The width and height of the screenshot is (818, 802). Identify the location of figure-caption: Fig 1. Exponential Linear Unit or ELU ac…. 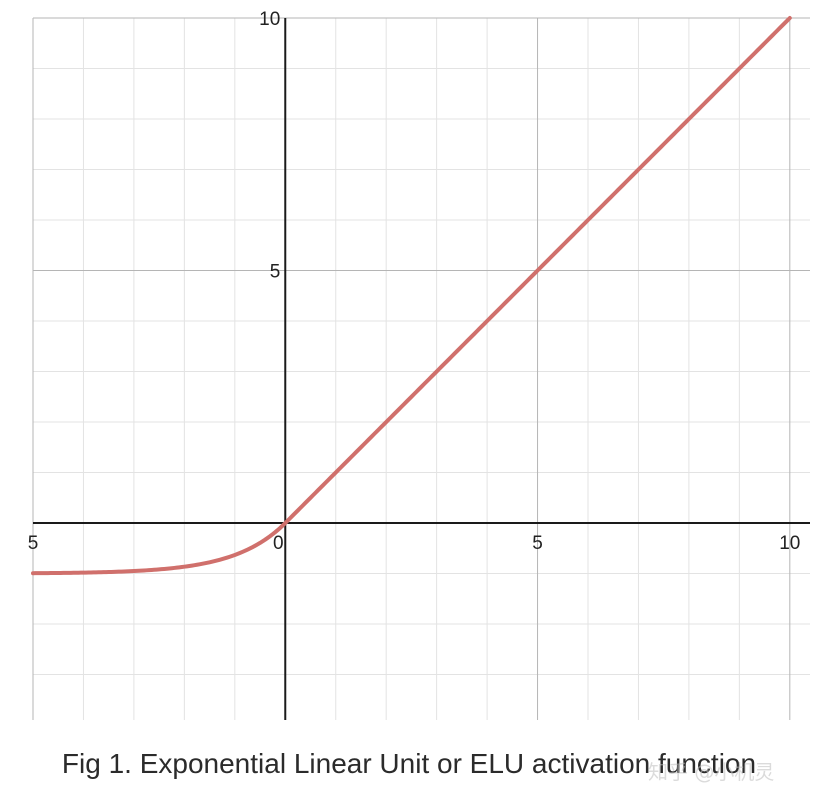
(409, 763).